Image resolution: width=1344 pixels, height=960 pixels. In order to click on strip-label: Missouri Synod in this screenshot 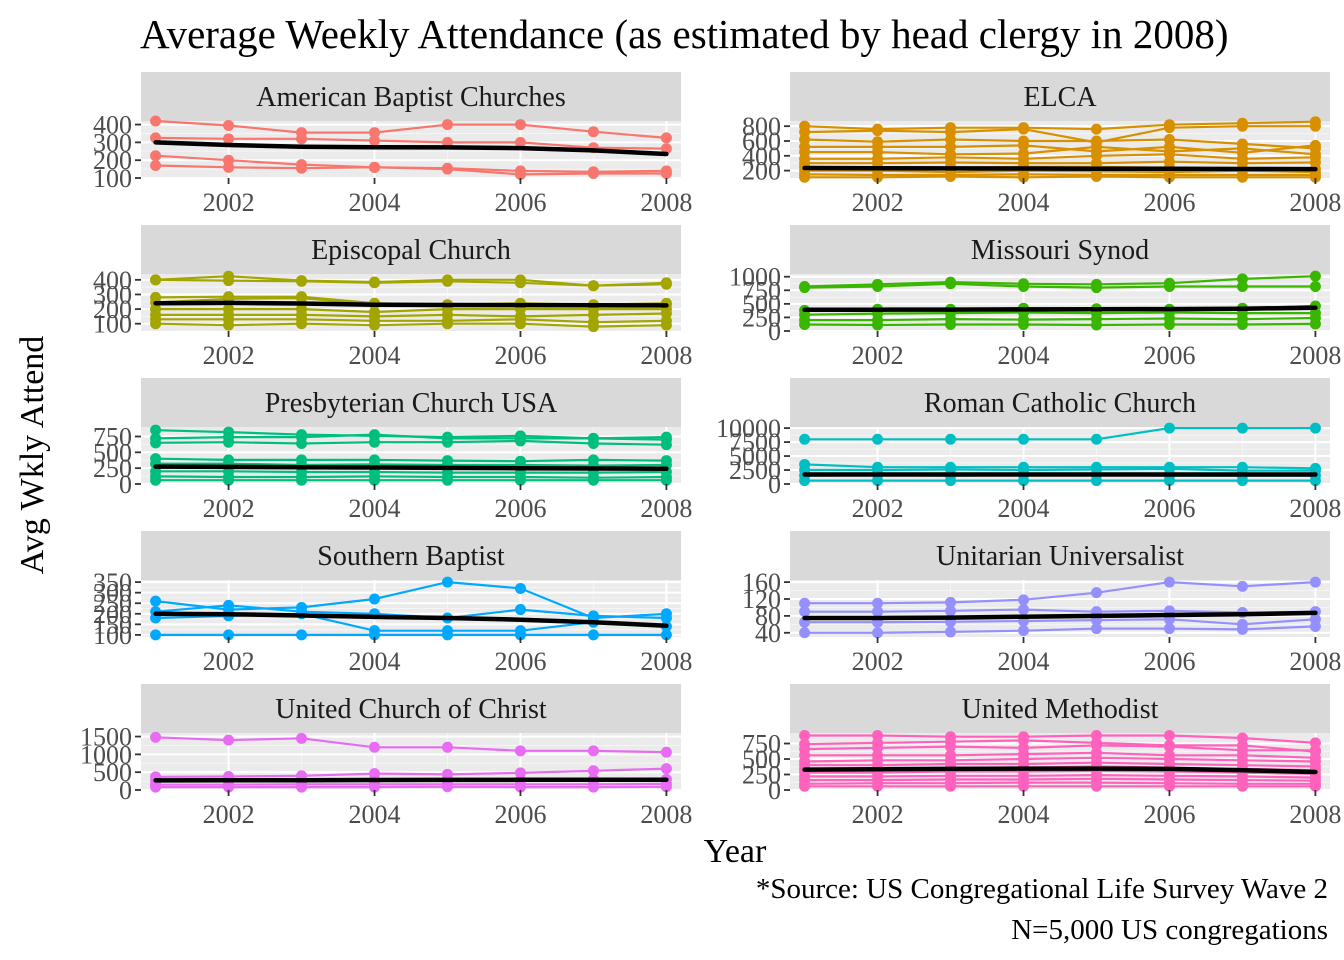, I will do `click(1060, 250)`.